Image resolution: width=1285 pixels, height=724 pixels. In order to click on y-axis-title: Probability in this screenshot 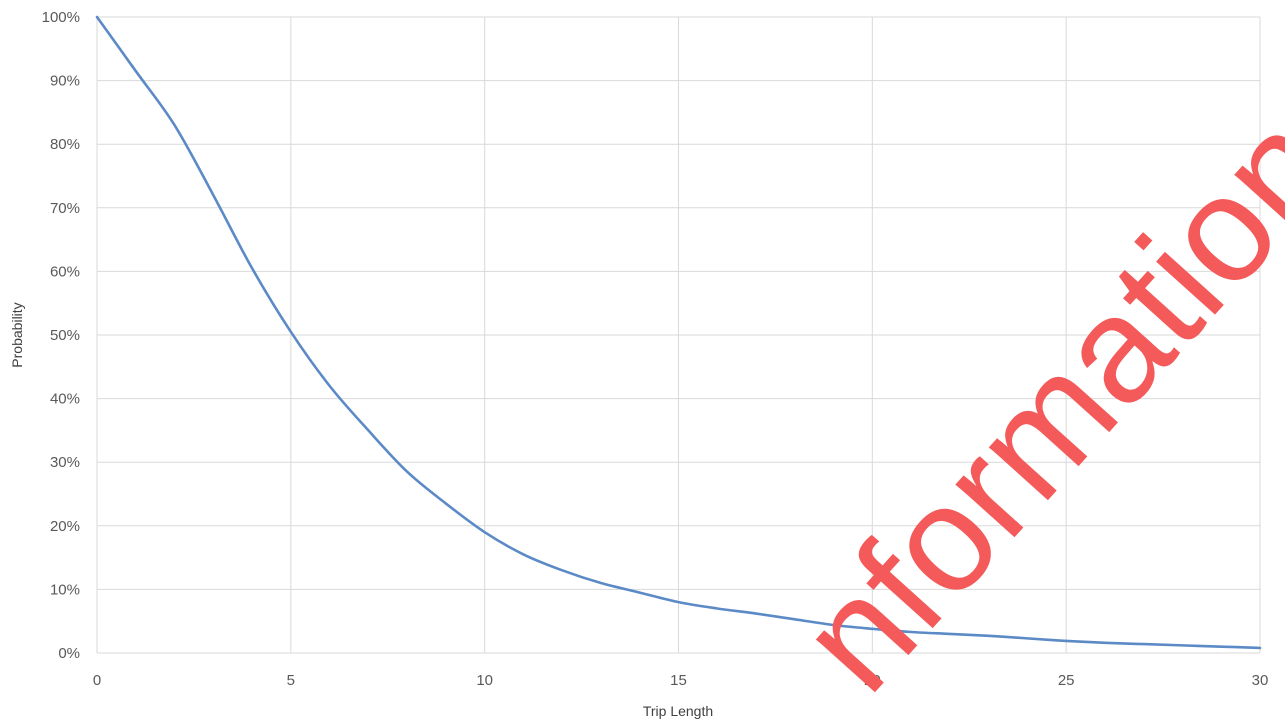, I will do `click(17, 334)`.